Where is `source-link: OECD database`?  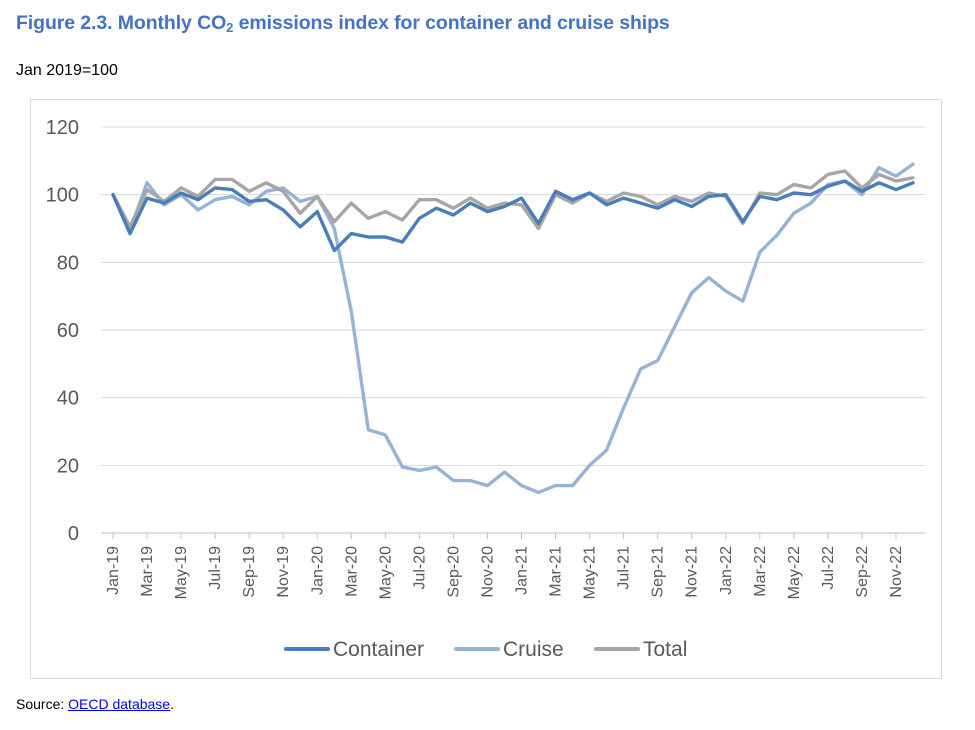 source-link: OECD database is located at coordinates (119, 704).